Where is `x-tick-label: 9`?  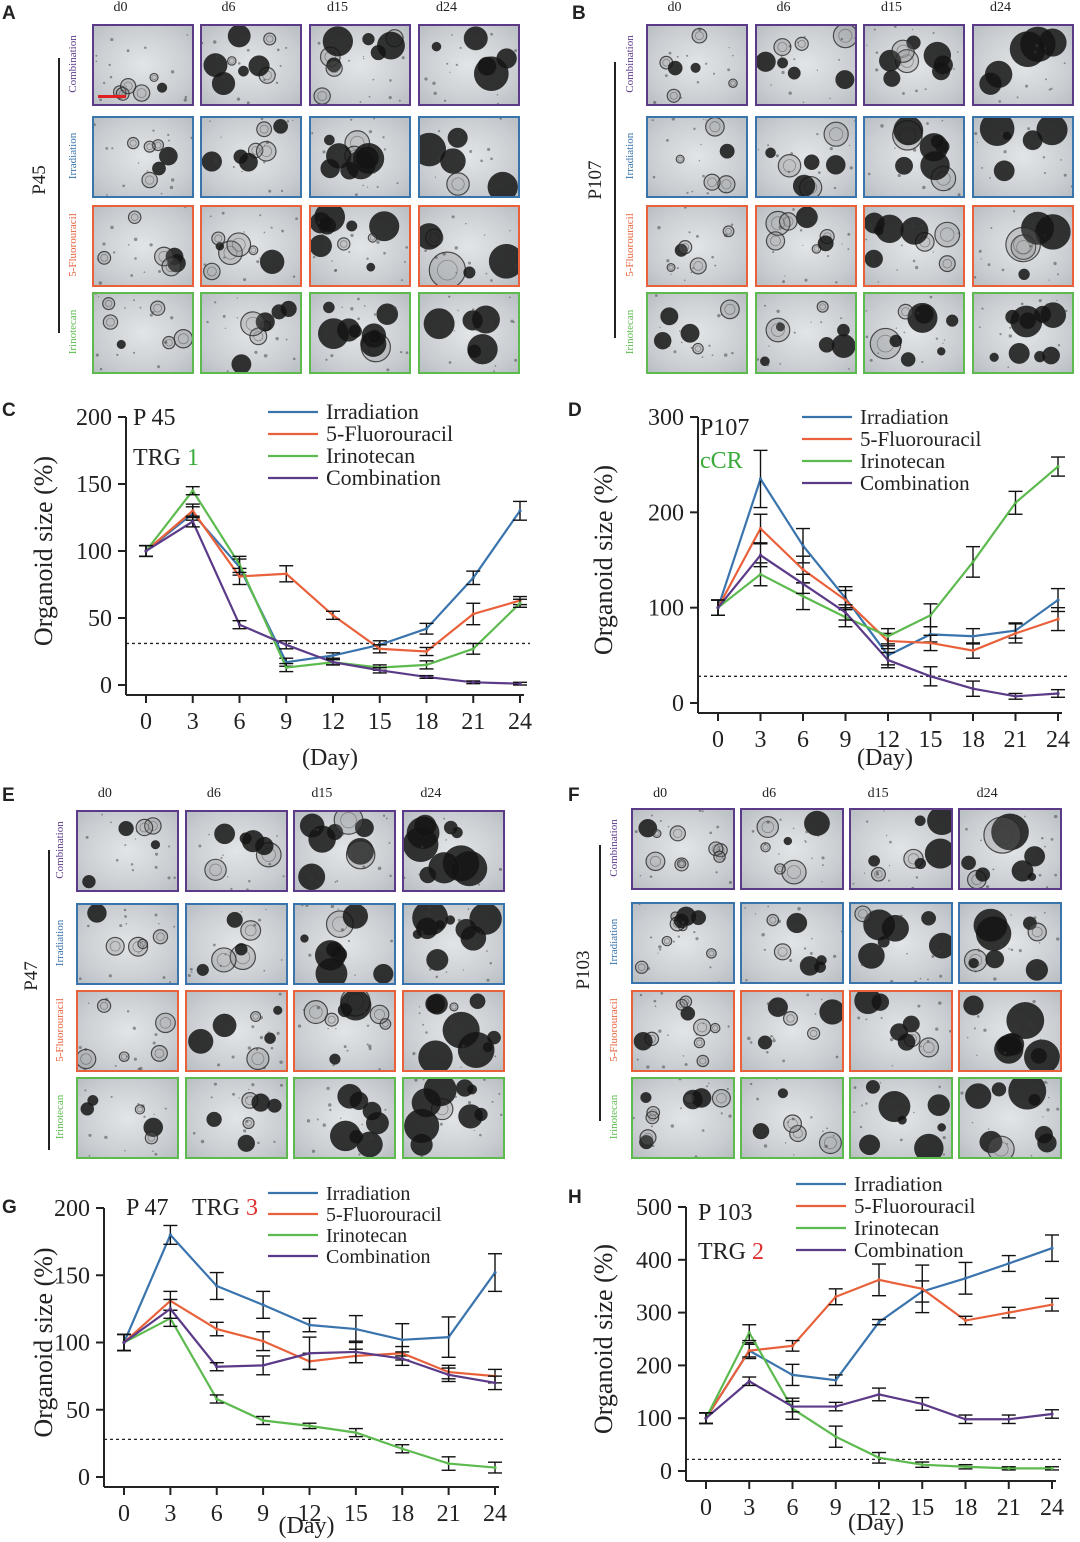 x-tick-label: 9 is located at coordinates (263, 1514).